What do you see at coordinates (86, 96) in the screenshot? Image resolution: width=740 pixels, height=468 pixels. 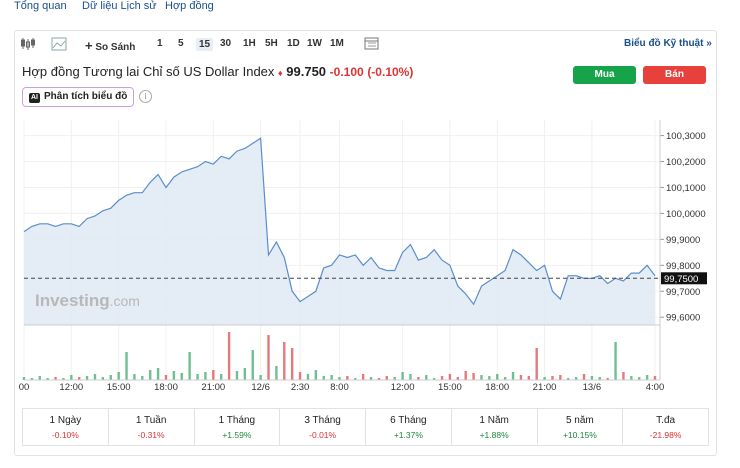 I see `analysis-label: Phân tích biểu đồ` at bounding box center [86, 96].